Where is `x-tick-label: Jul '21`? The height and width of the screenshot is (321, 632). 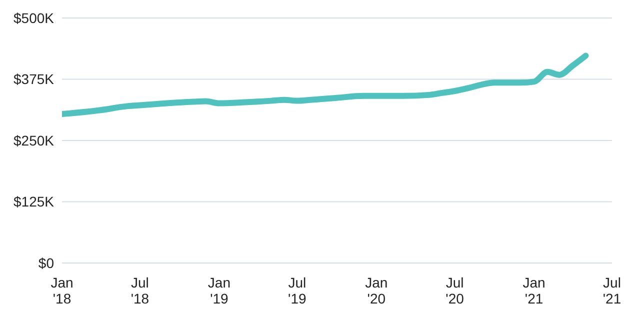 x-tick-label: Jul '21 is located at coordinates (612, 290).